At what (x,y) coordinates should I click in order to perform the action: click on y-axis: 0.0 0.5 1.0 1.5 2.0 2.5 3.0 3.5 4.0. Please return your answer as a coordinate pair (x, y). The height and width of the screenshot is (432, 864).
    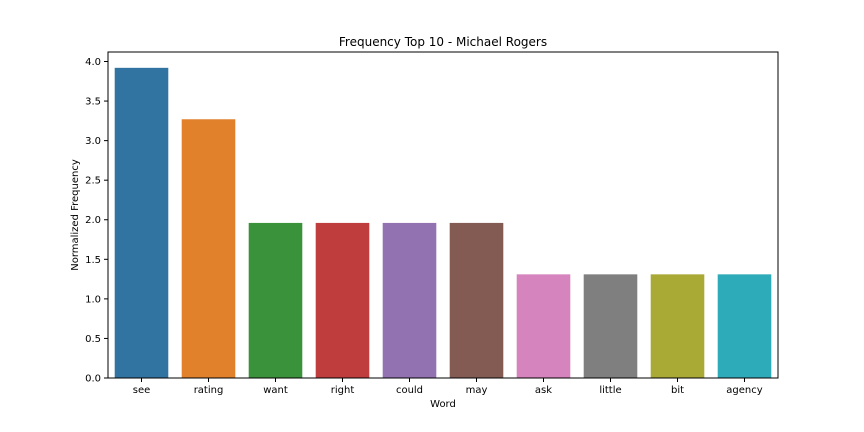
    Looking at the image, I should click on (96, 221).